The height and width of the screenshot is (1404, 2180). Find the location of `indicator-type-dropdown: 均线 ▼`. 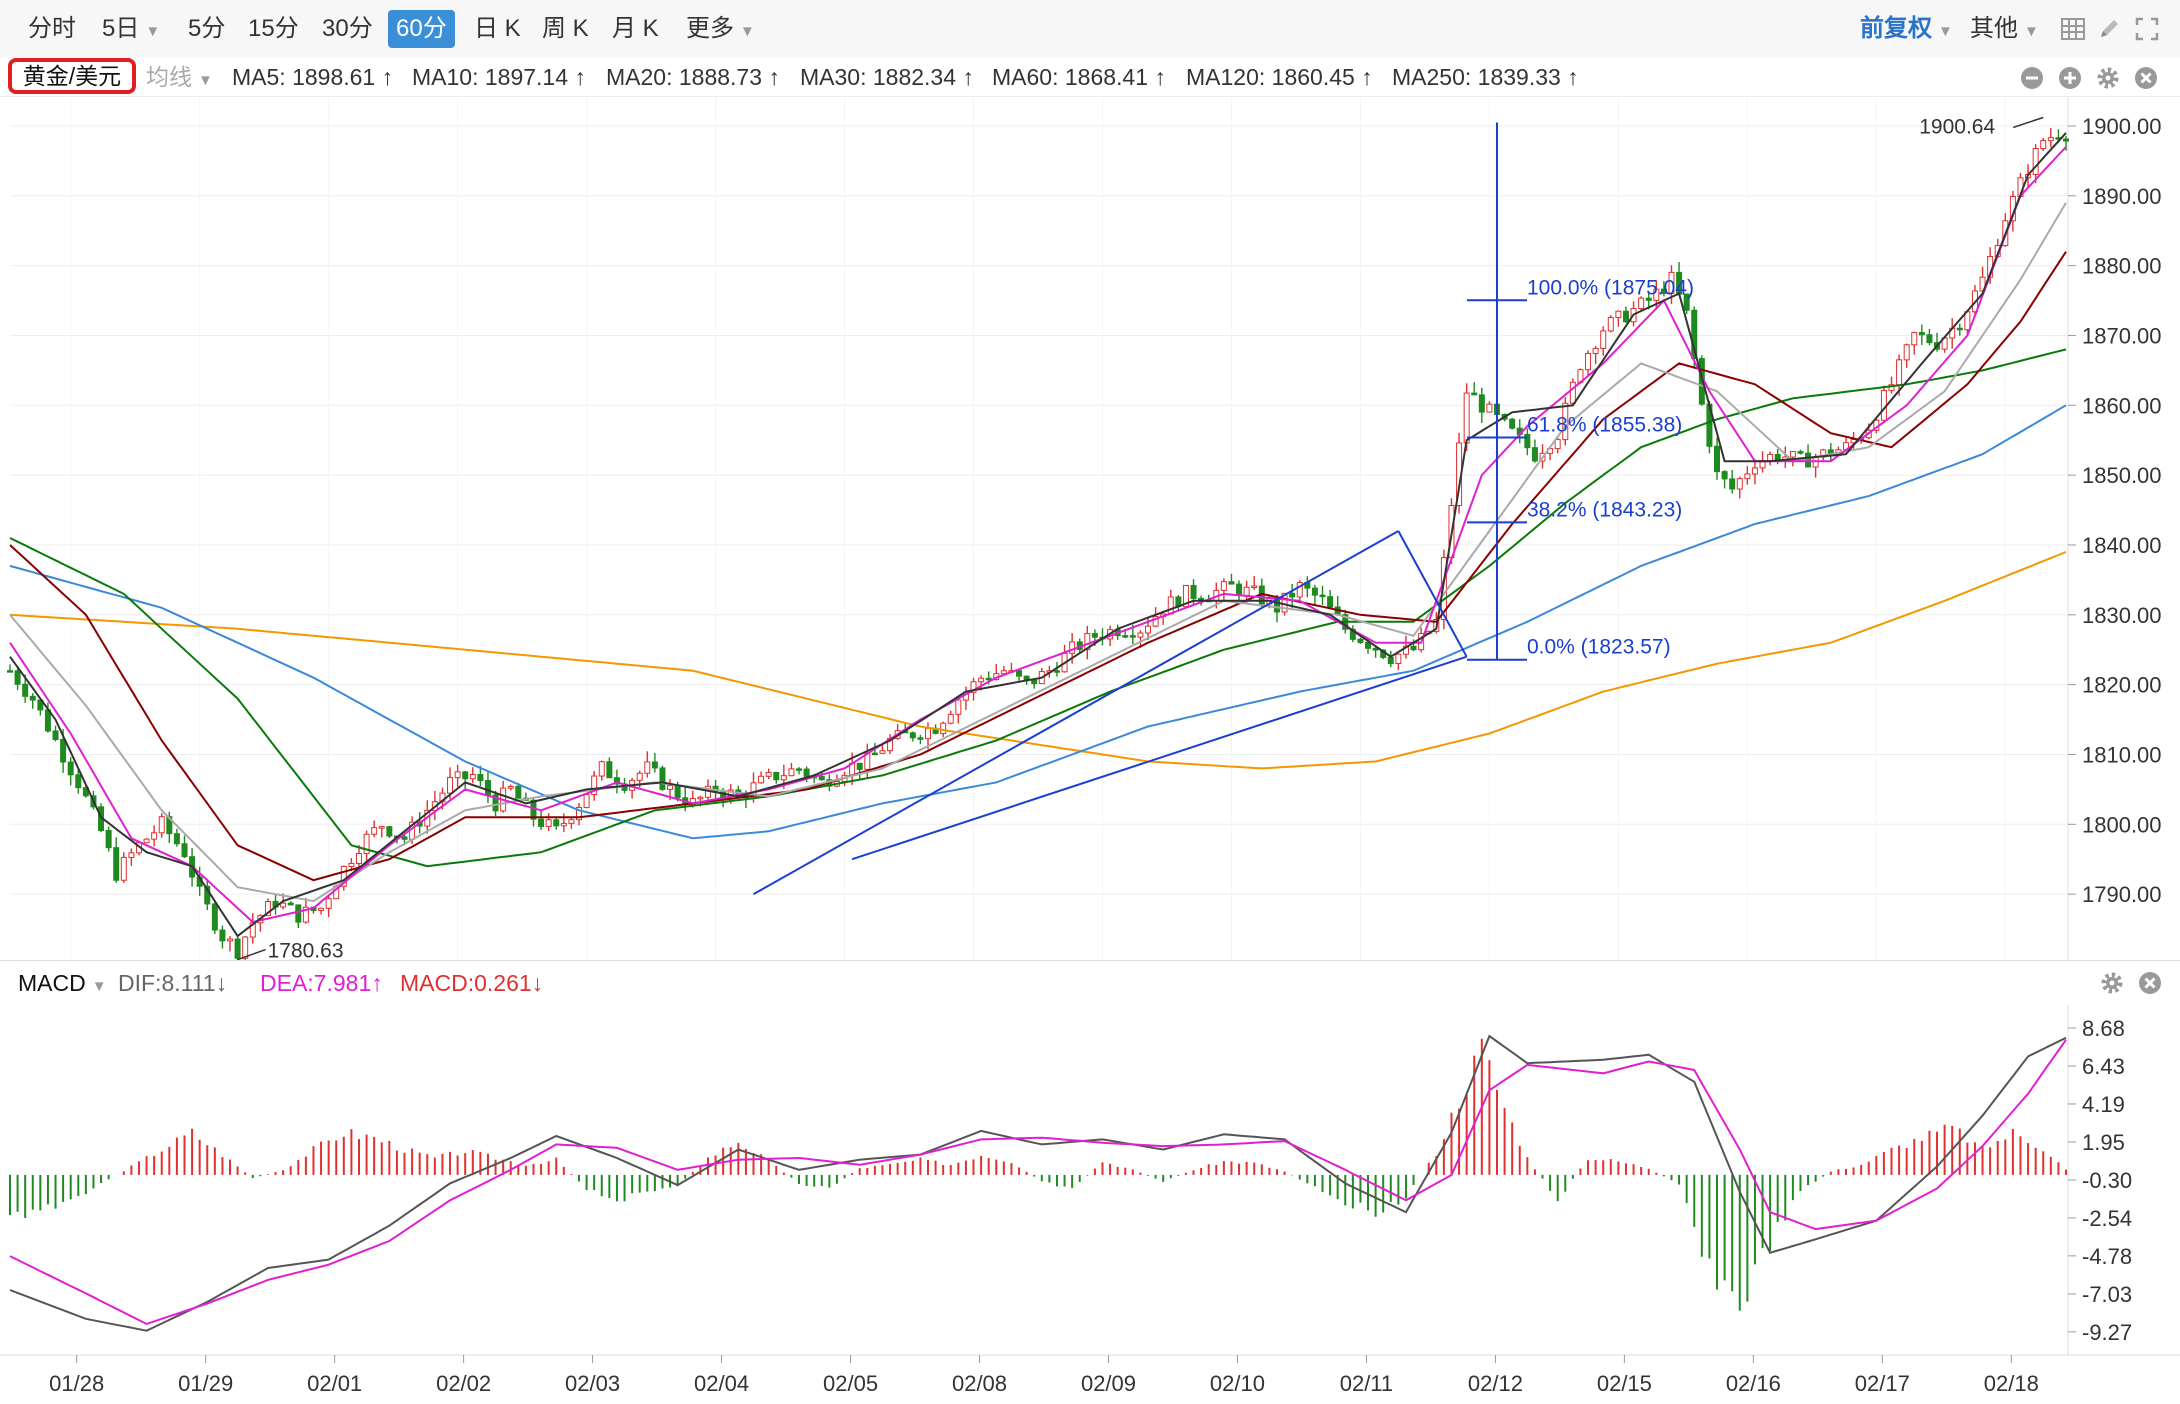

indicator-type-dropdown: 均线 ▼ is located at coordinates (179, 79).